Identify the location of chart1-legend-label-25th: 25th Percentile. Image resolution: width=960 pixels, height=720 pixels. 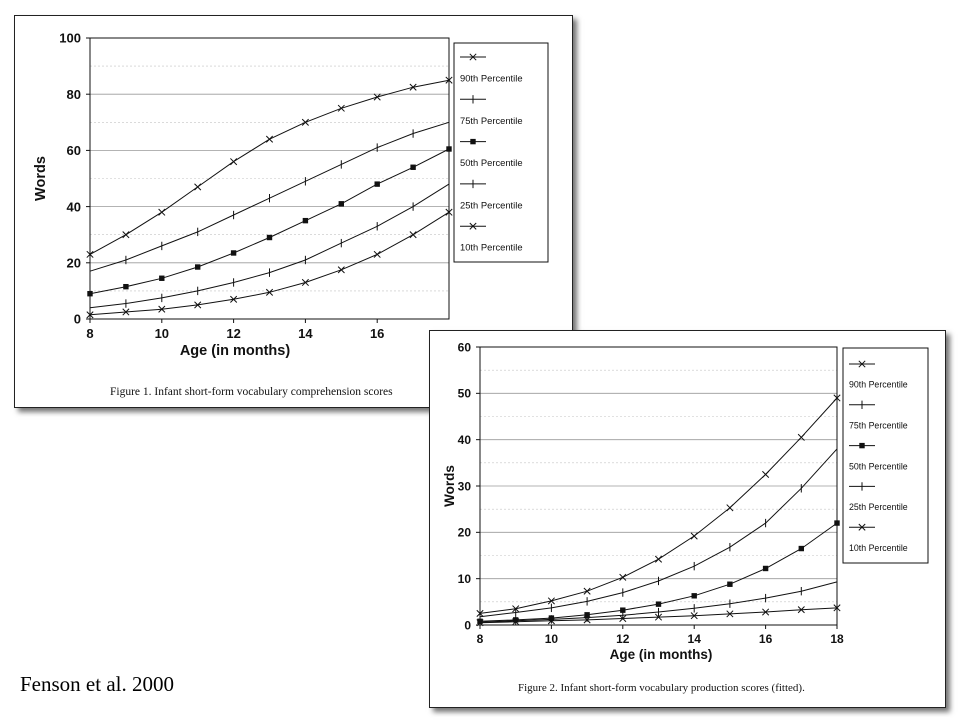
(491, 204).